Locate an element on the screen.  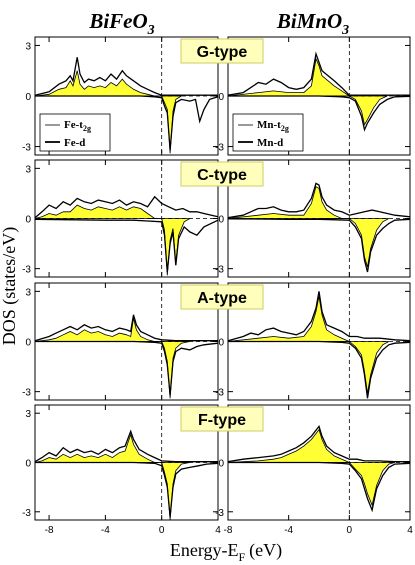
legend-label-d: Fe-d is located at coordinates (74, 143).